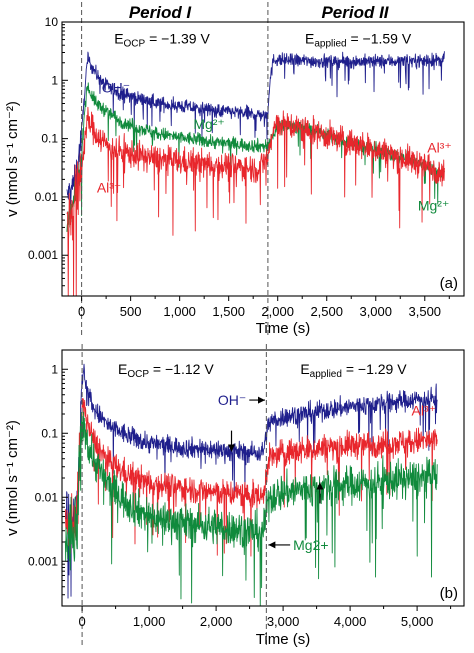  I want to click on y-tick-label: 10, so click(52, 22).